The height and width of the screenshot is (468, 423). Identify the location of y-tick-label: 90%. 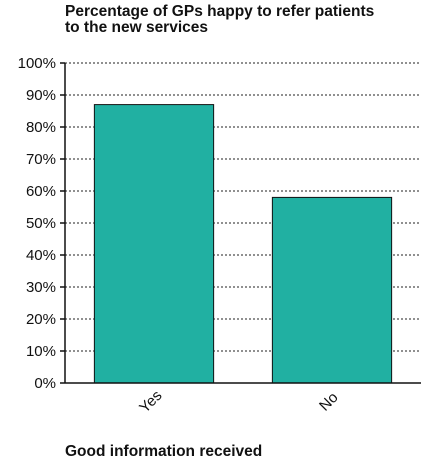
(41, 95).